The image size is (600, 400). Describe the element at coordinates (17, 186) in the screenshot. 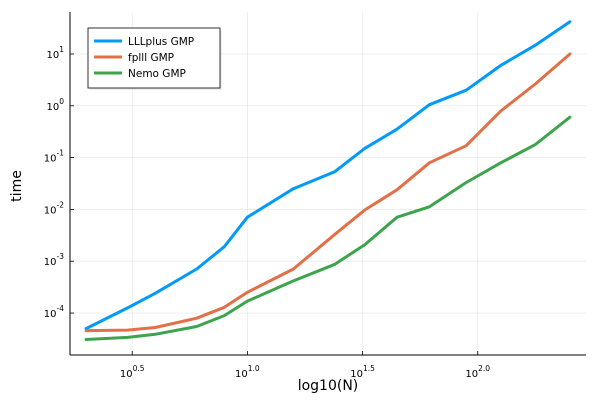

I see `y-axis-title: time` at that location.